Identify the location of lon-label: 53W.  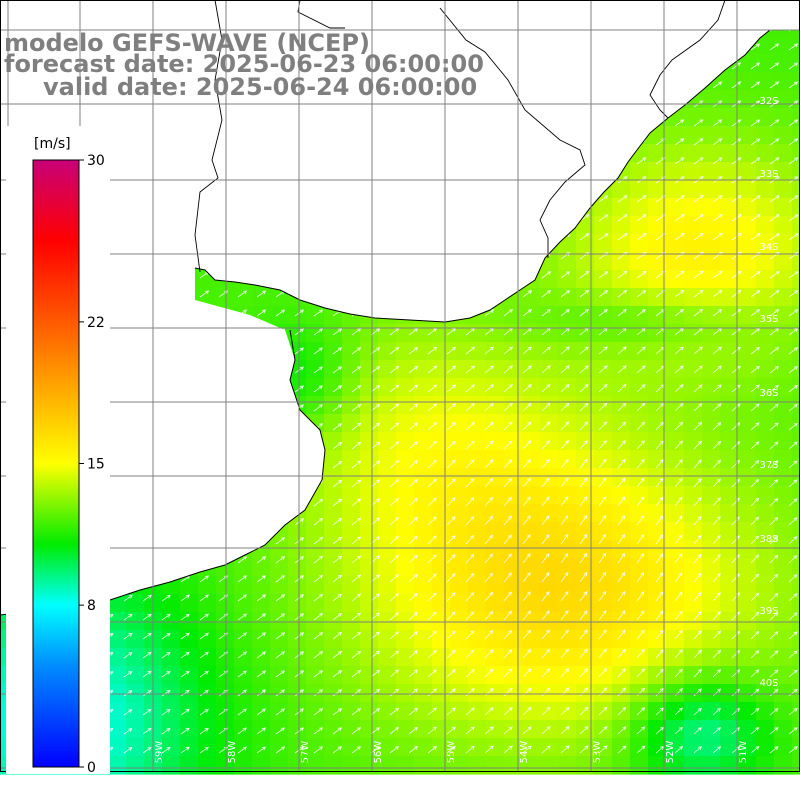
(597, 752).